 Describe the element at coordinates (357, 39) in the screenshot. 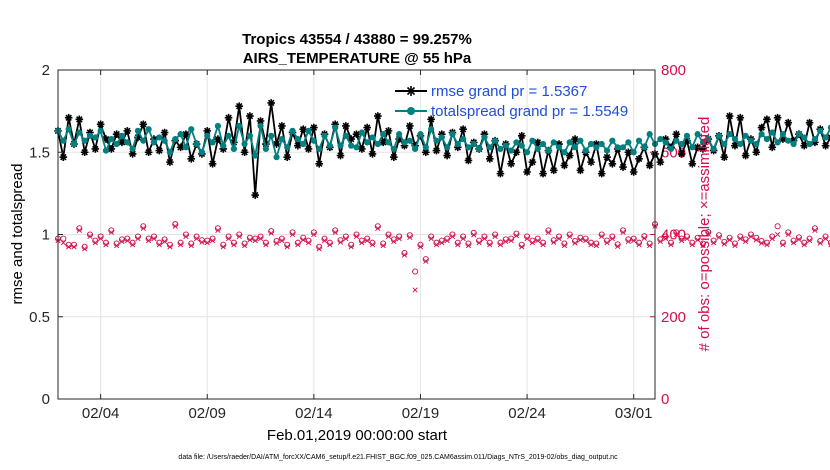

I see `chart-title: Tropics 43554 / 43880 = 99.257%` at that location.